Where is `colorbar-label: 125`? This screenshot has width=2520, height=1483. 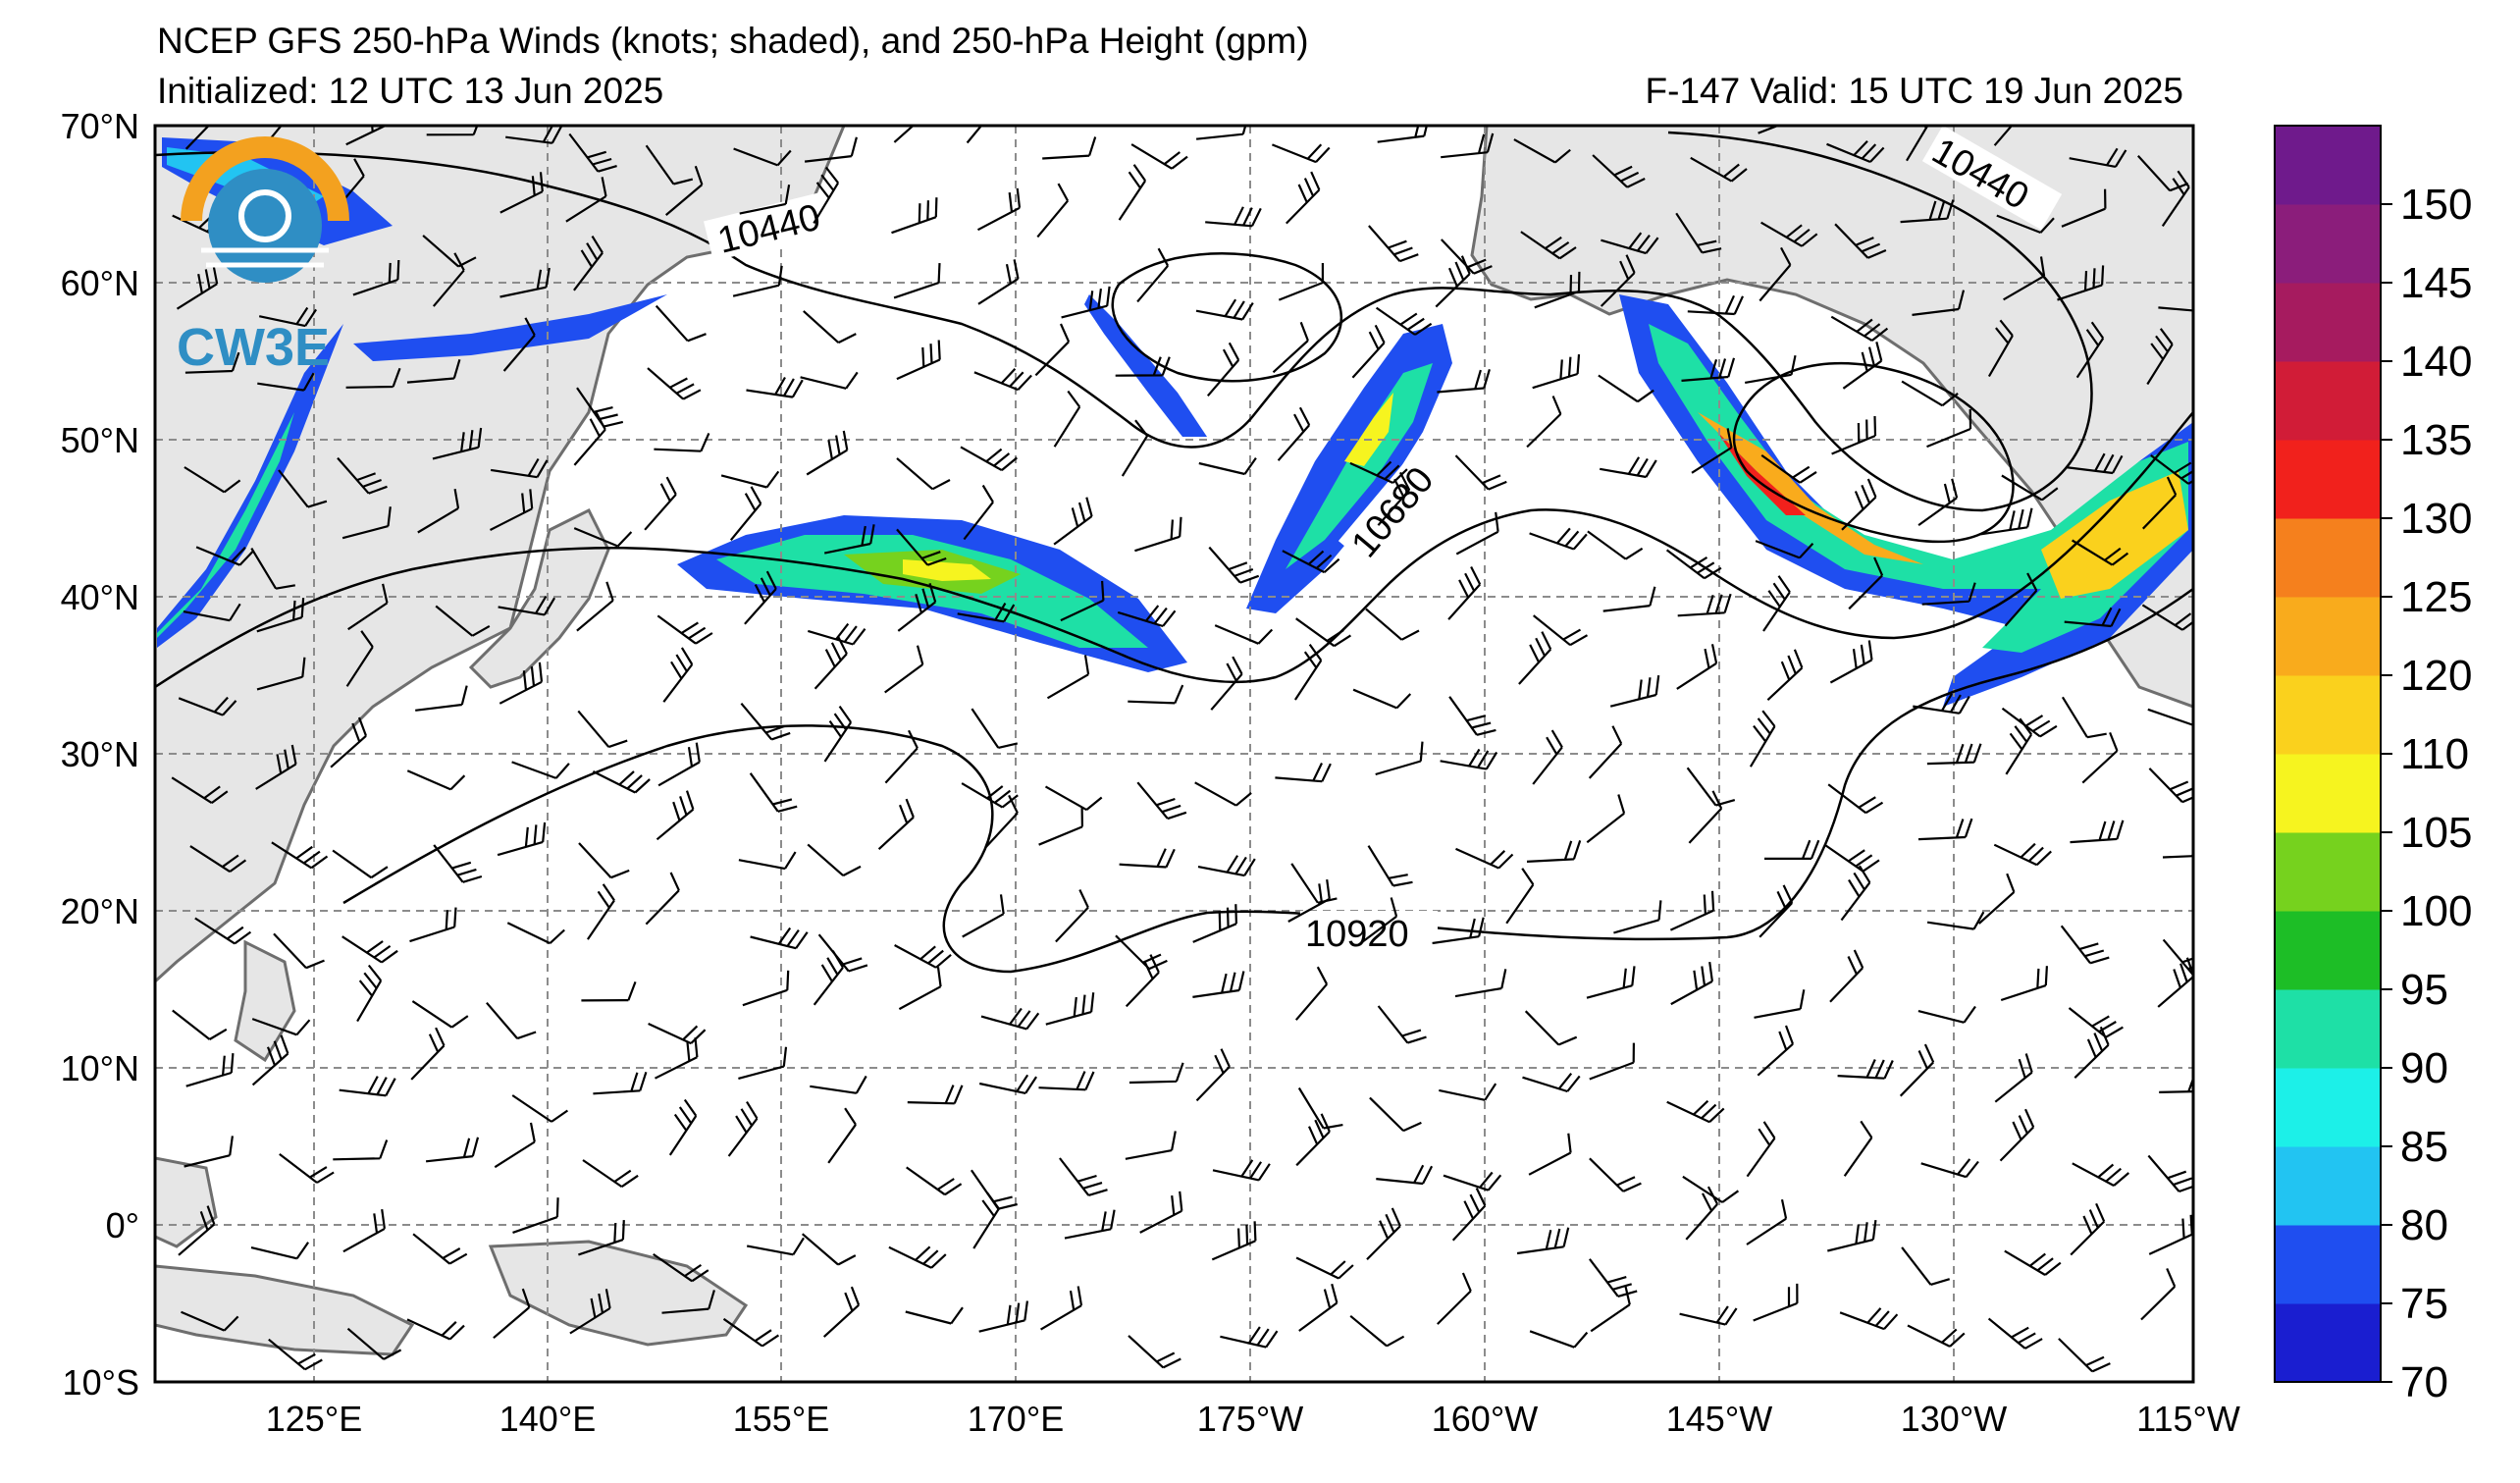 colorbar-label: 125 is located at coordinates (2436, 597).